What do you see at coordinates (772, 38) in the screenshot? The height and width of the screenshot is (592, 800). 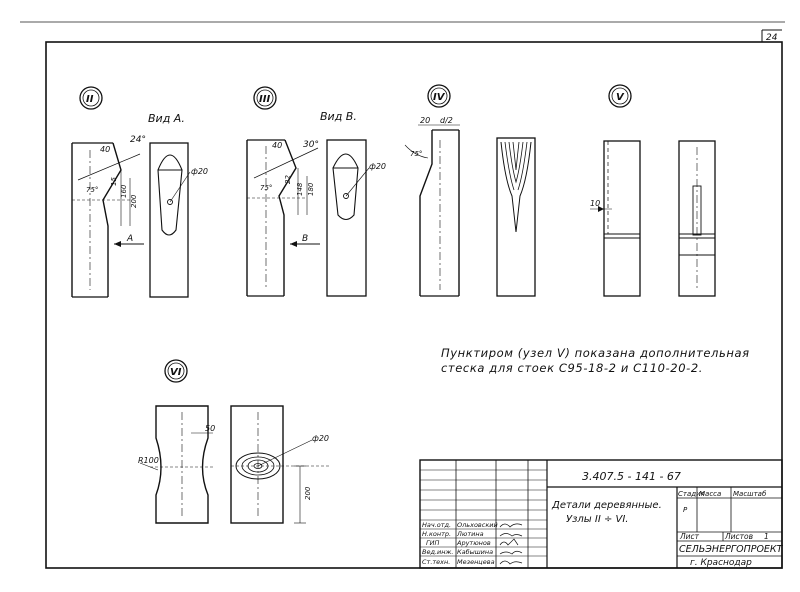 I see `sheet-number: 24` at bounding box center [772, 38].